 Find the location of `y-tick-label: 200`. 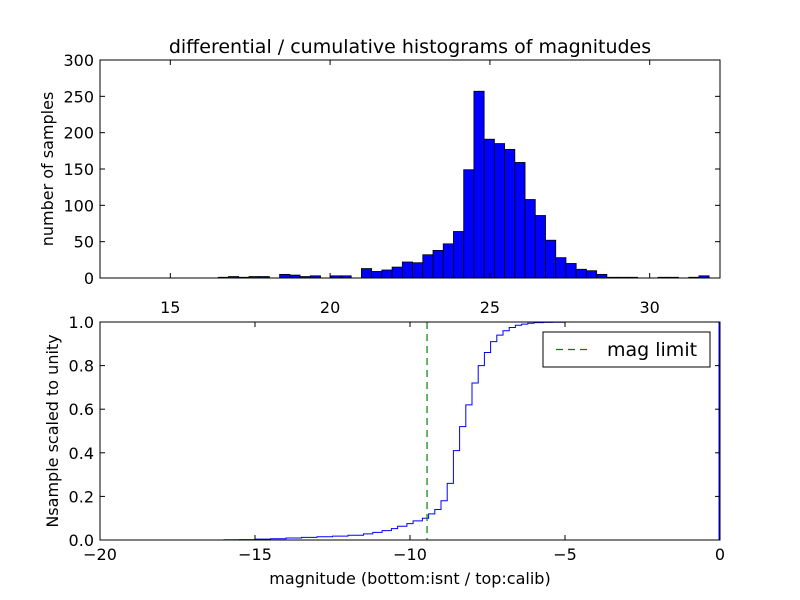

y-tick-label: 200 is located at coordinates (78, 133).